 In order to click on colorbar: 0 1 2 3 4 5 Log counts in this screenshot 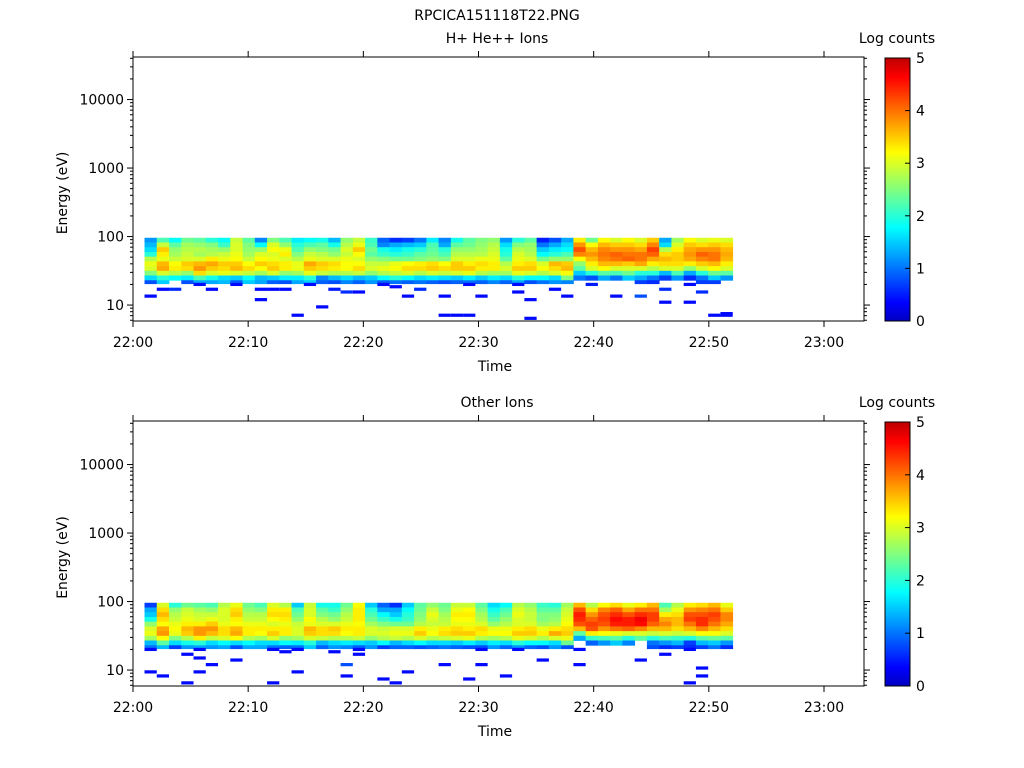, I will do `click(897, 180)`.